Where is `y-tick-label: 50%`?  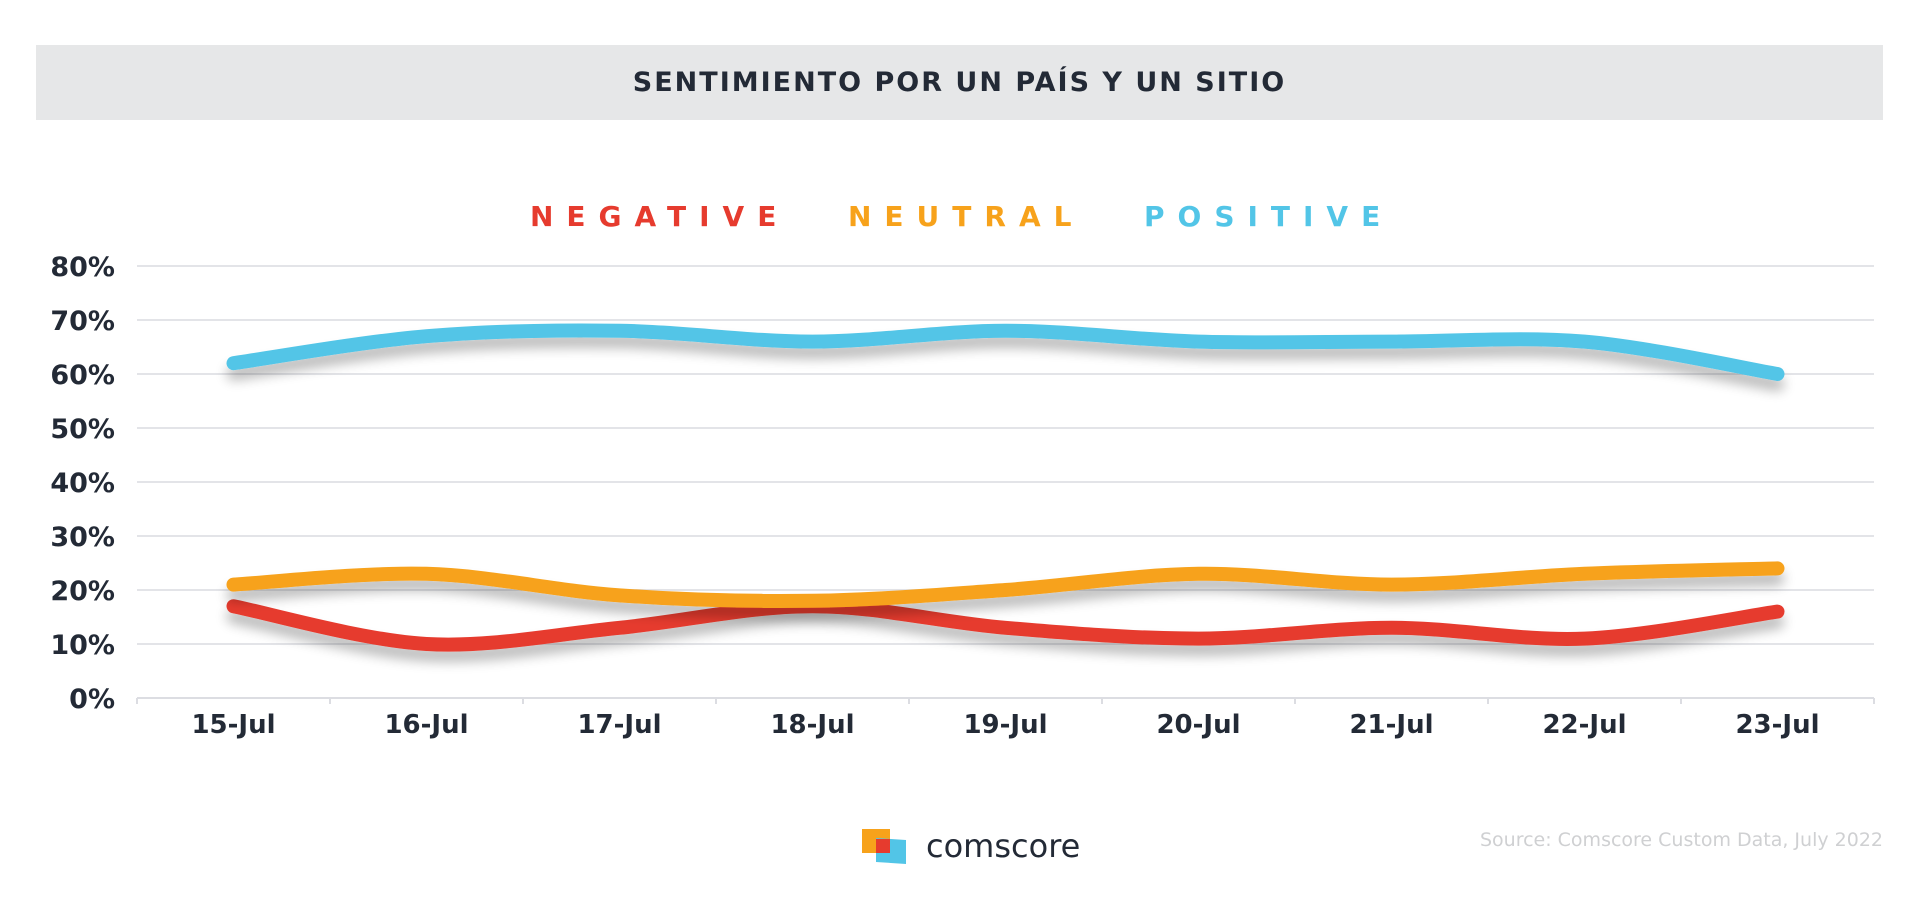 y-tick-label: 50% is located at coordinates (82, 429).